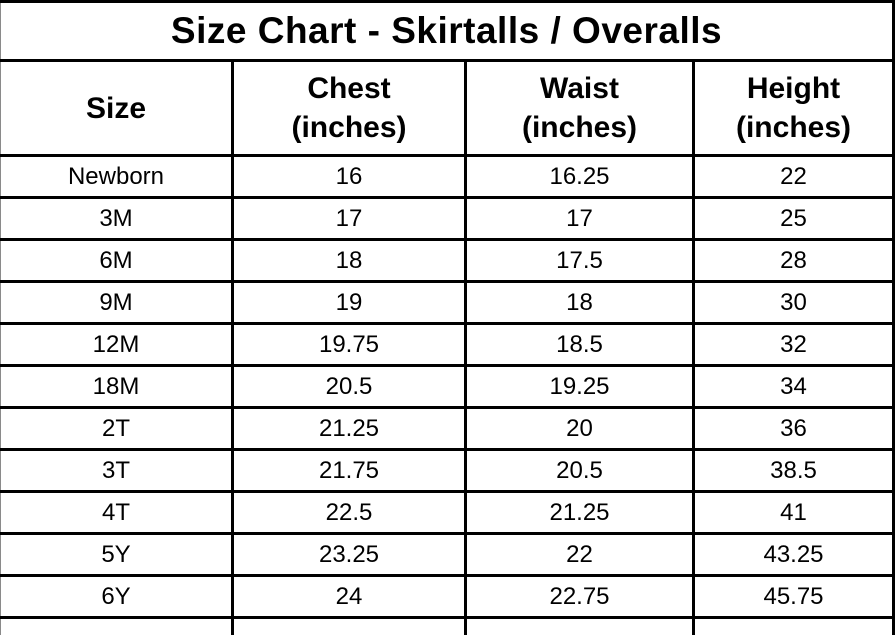 The height and width of the screenshot is (635, 896). I want to click on size-cell: 18M, so click(117, 387).